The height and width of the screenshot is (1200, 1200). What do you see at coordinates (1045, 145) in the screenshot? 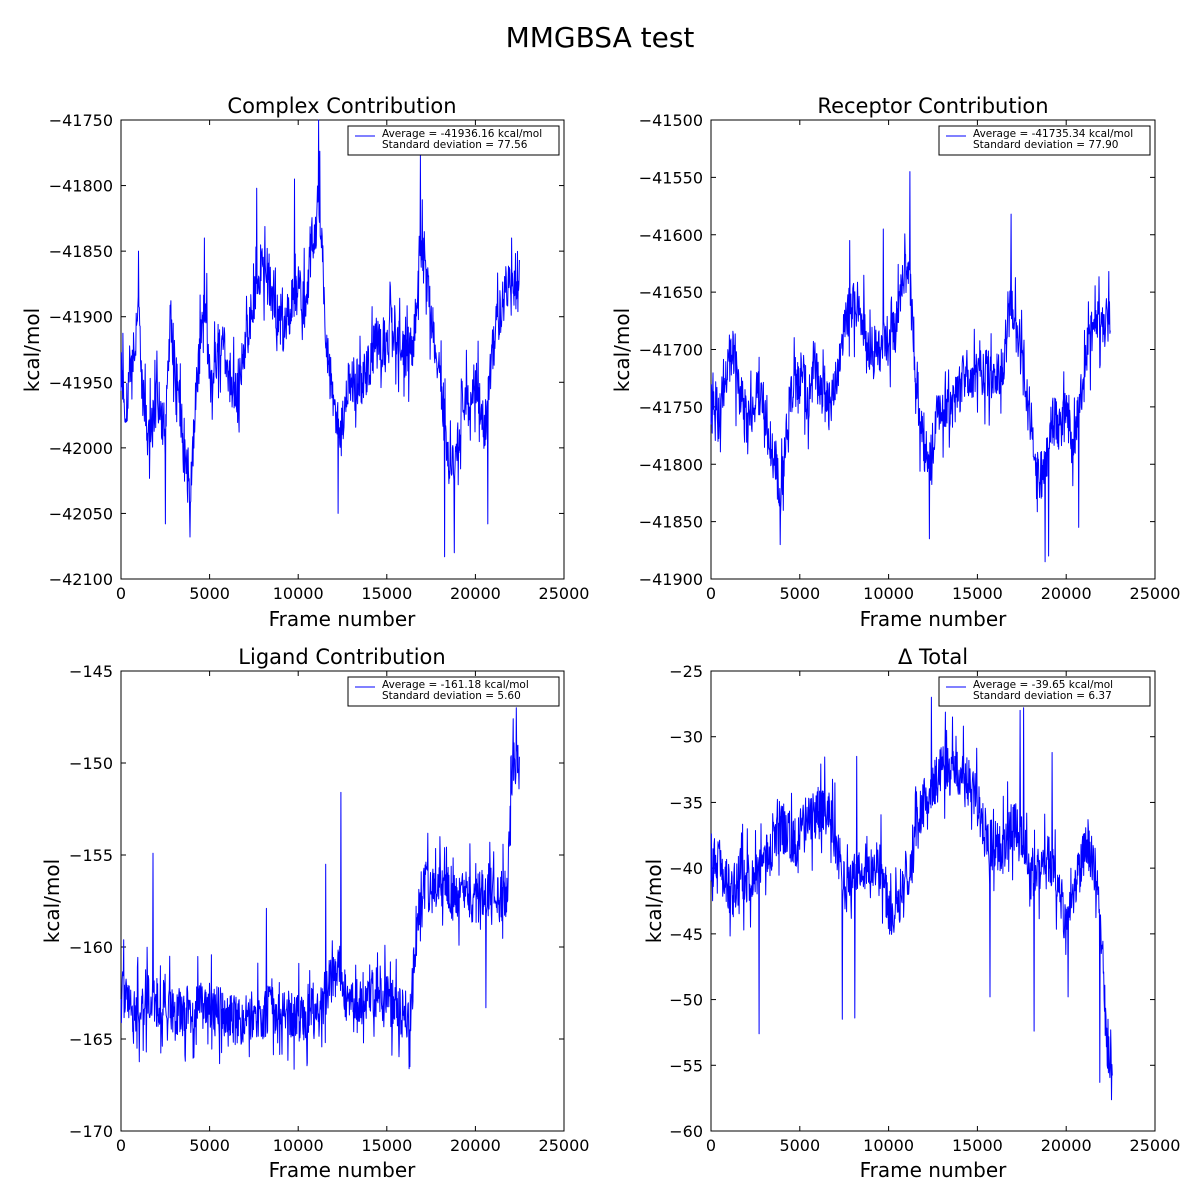
I see `legend-entry: Standard deviation = 77.90` at bounding box center [1045, 145].